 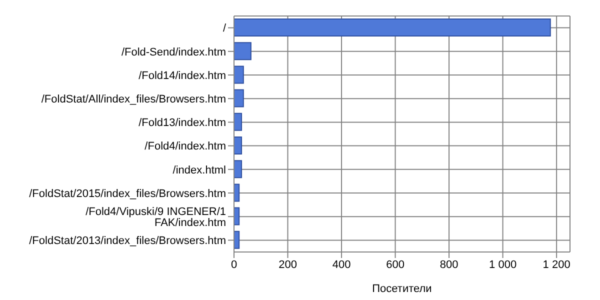 What do you see at coordinates (224, 28) in the screenshot?
I see `y-tick-label: /` at bounding box center [224, 28].